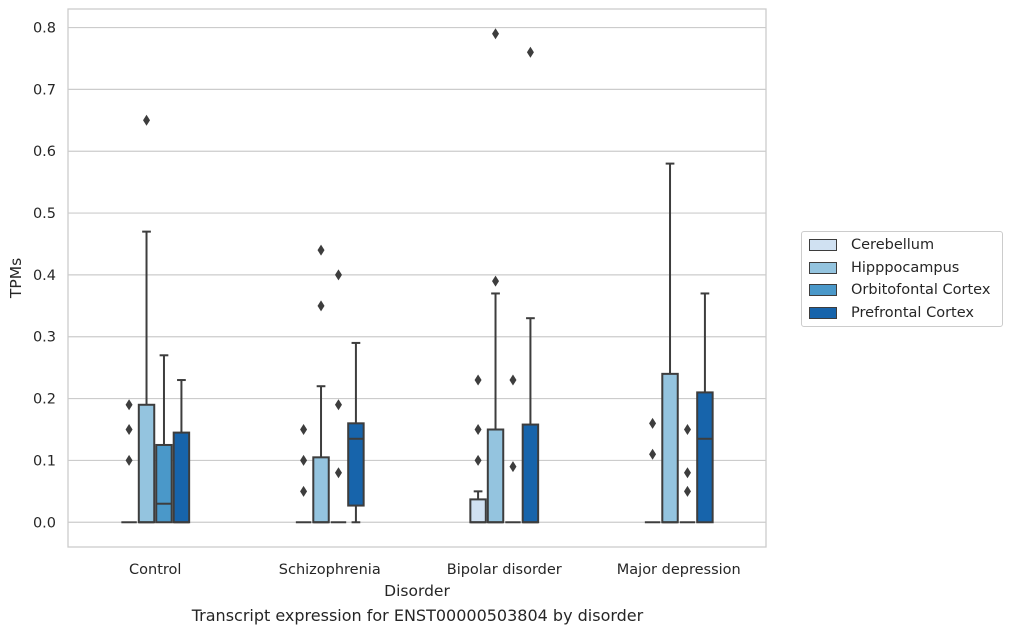 This screenshot has height=634, width=1014. I want to click on legend-label-prefrontal-cortex: Prefrontal Cortex, so click(912, 313).